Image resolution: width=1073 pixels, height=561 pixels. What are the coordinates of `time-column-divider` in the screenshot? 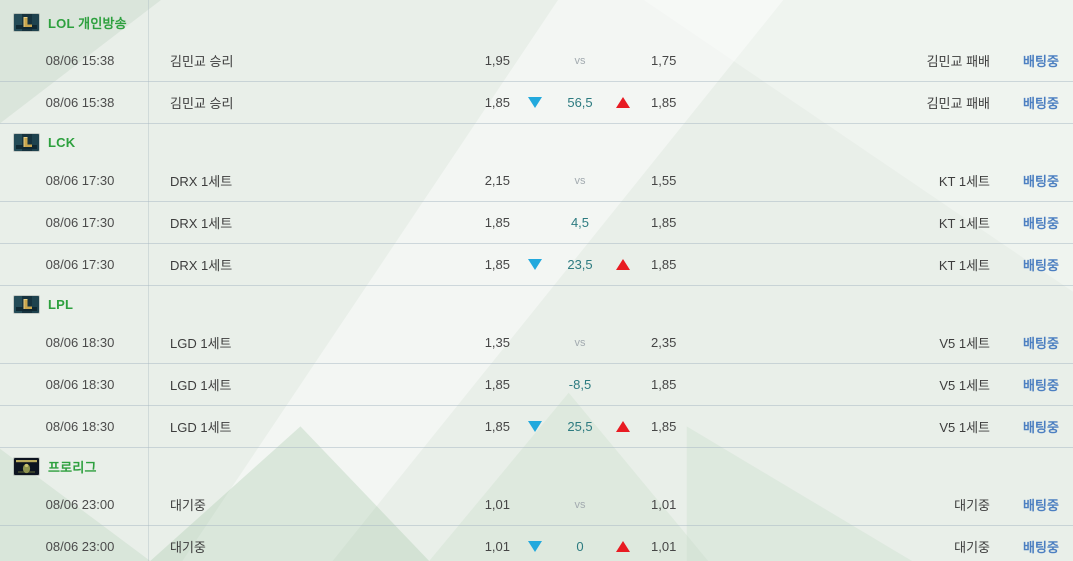 It's located at (148, 280).